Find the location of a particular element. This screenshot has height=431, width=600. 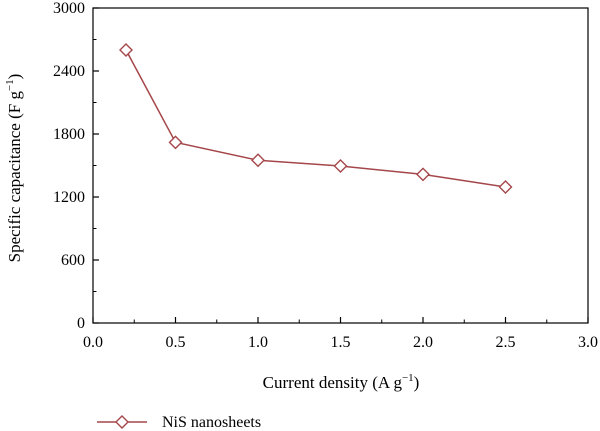

x-tick-label: 1.5 is located at coordinates (341, 342).